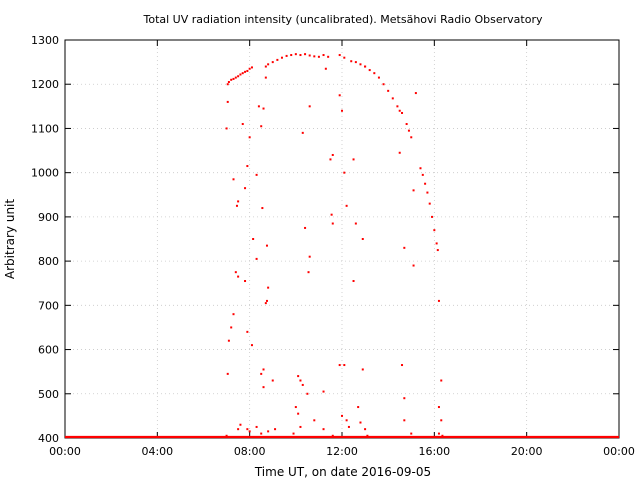  Describe the element at coordinates (45, 128) in the screenshot. I see `y-tick-label: 1100` at that location.